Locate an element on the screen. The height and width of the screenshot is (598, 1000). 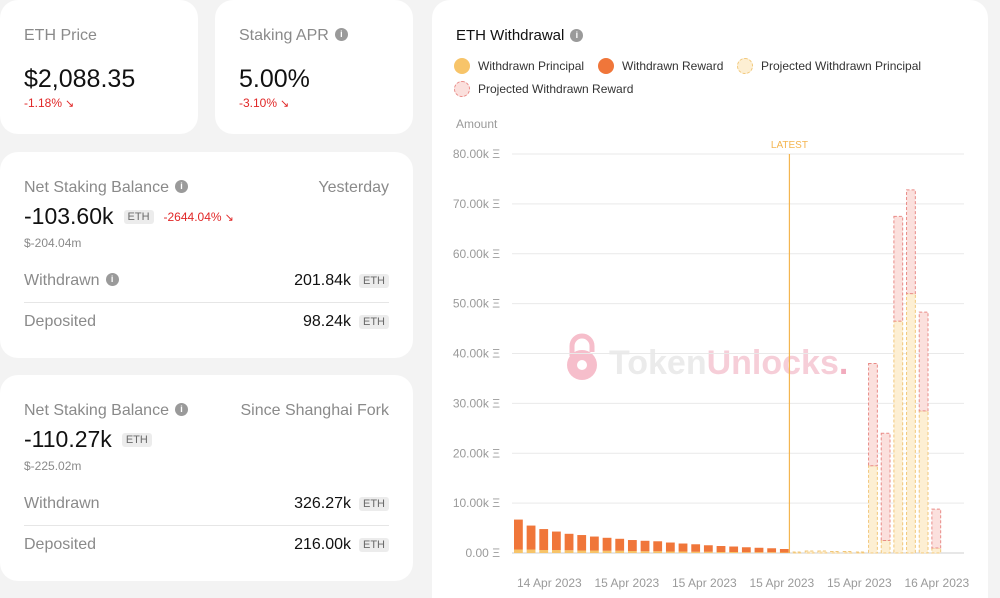
net-staking-usd: $-204.04m is located at coordinates (53, 243).